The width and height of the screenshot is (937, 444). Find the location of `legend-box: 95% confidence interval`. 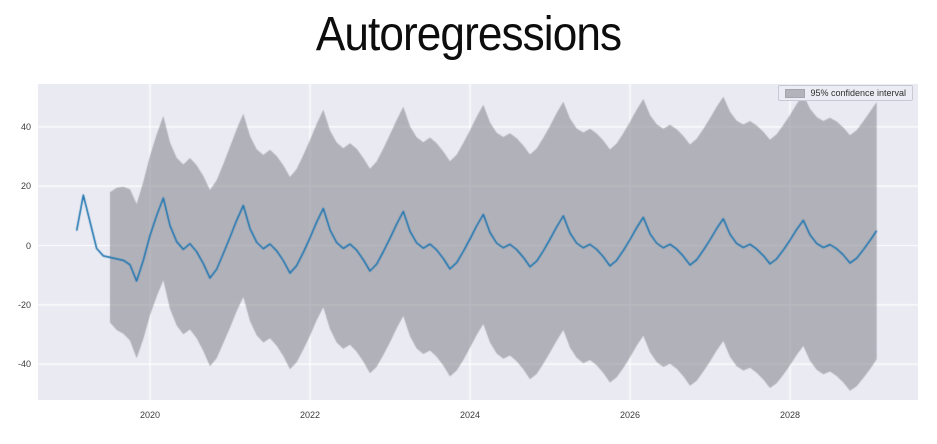

legend-box: 95% confidence interval is located at coordinates (845, 93).